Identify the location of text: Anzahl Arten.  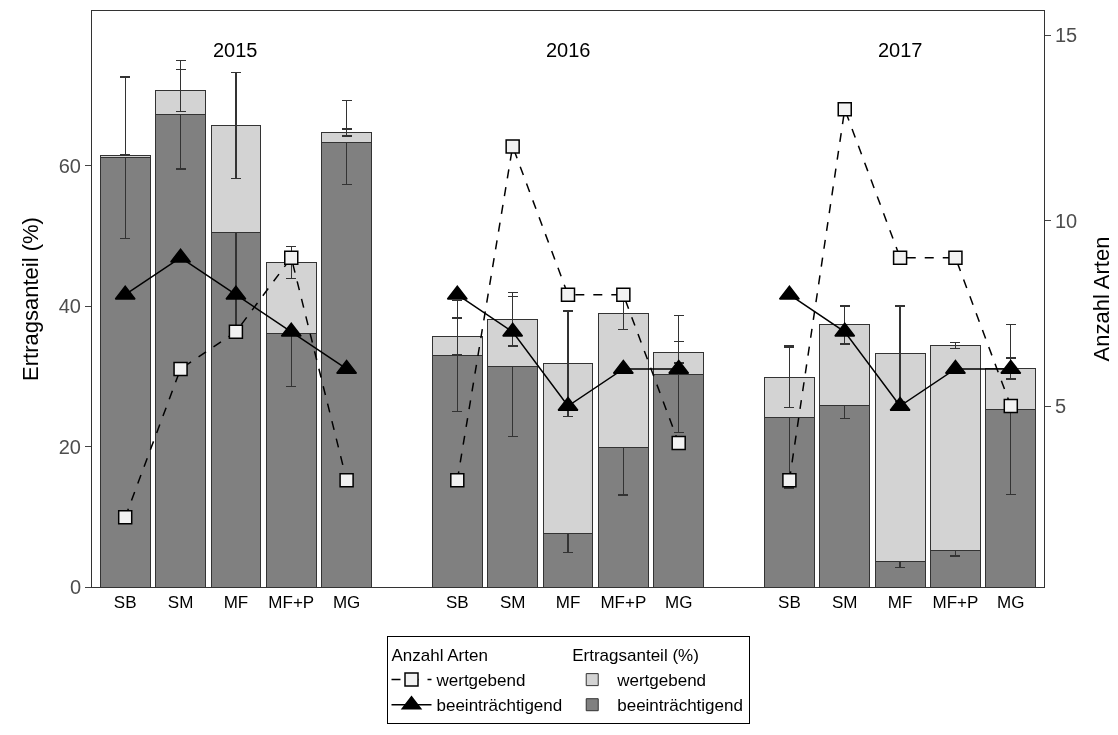
(439, 656).